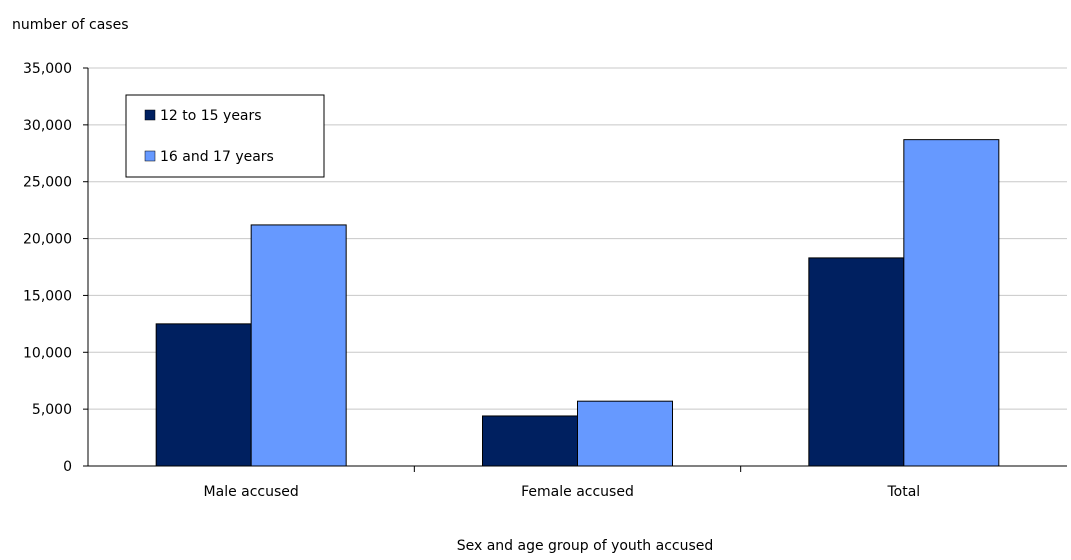 The height and width of the screenshot is (560, 1071). What do you see at coordinates (585, 546) in the screenshot?
I see `x-axis-title: Sex and age group of youth accused` at bounding box center [585, 546].